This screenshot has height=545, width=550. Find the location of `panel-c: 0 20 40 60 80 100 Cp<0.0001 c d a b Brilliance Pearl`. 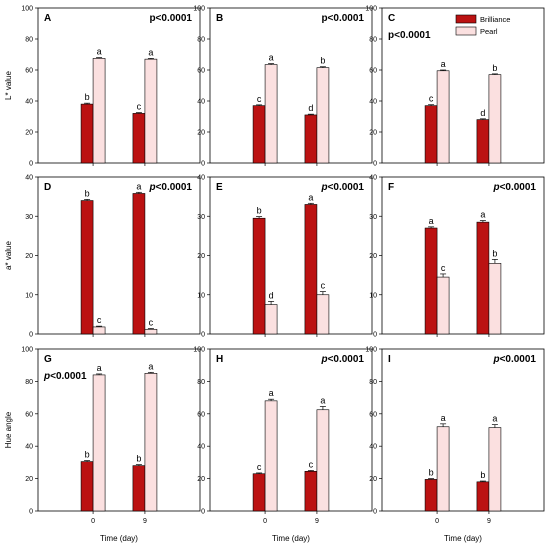

panel-c: 0 20 40 60 80 100 Cp<0.0001 c d a b Brilliance Pearl is located at coordinates (455, 87).